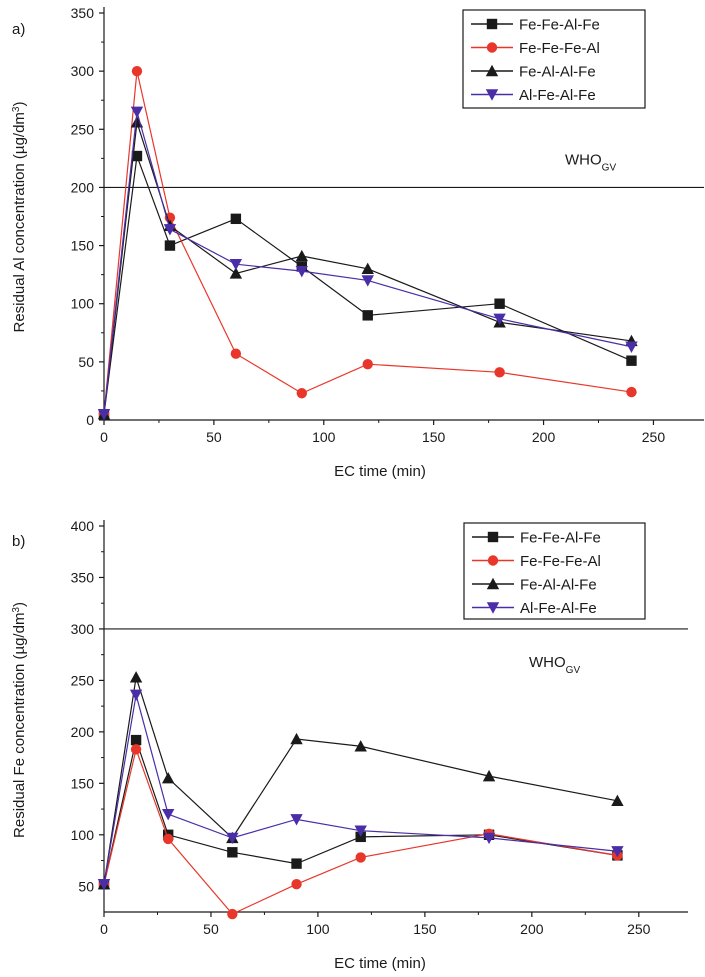 The image size is (705, 977). Describe the element at coordinates (83, 680) in the screenshot. I see `y-tick-label: 250` at that location.